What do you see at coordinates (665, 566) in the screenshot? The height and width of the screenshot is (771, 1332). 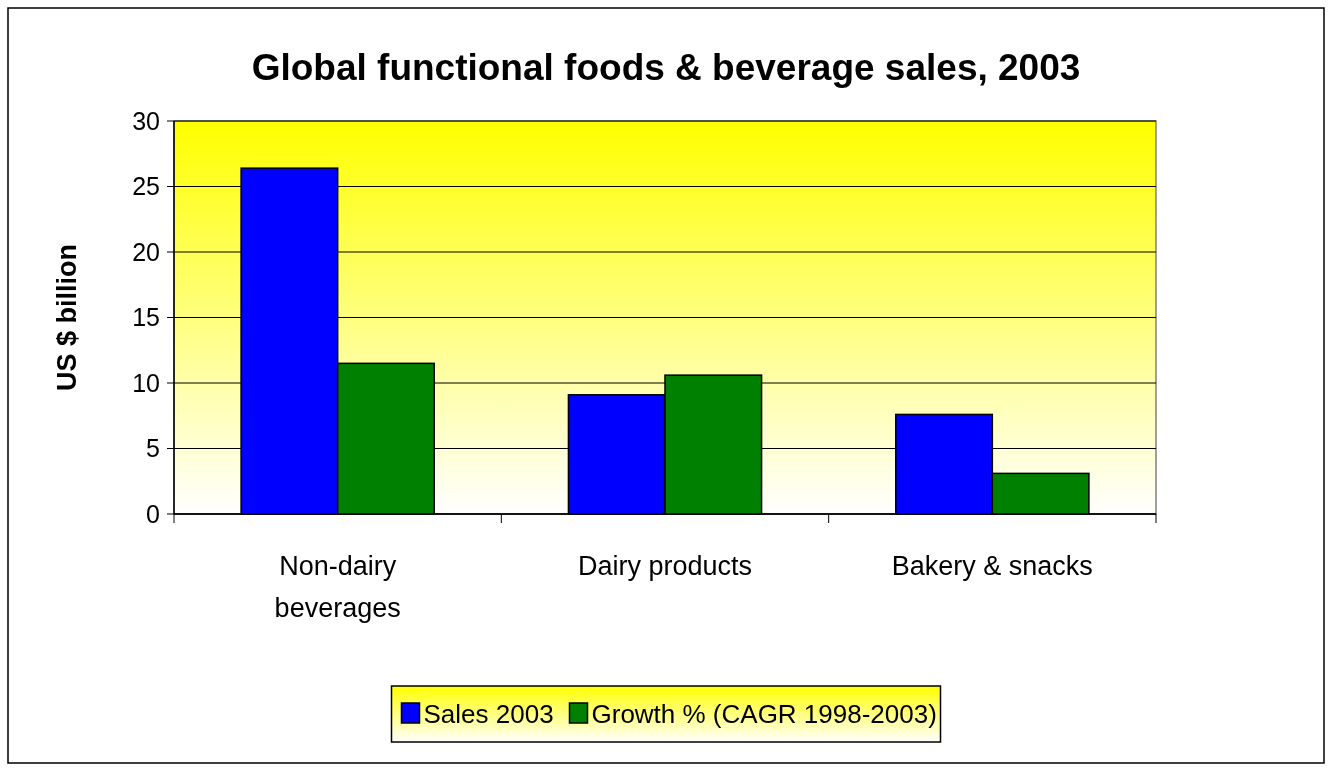 I see `x-tick-label: Dairy products` at bounding box center [665, 566].